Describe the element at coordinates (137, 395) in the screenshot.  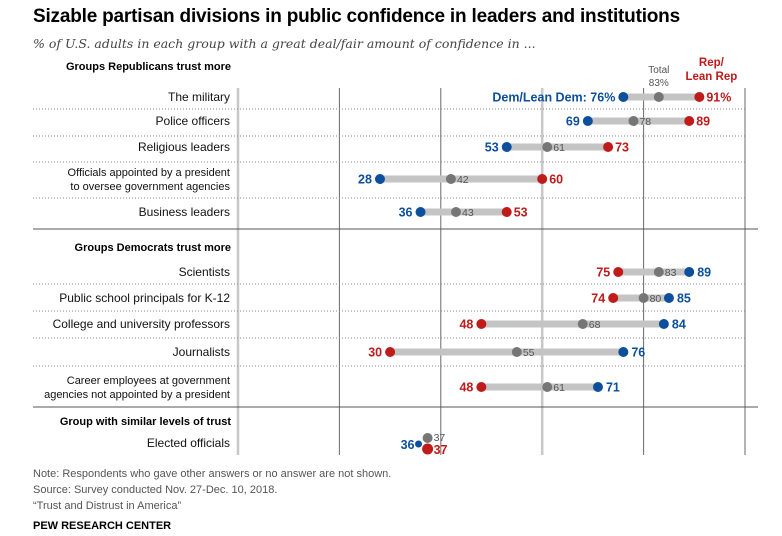
I see `category-label: agencies not appointed by a president` at that location.